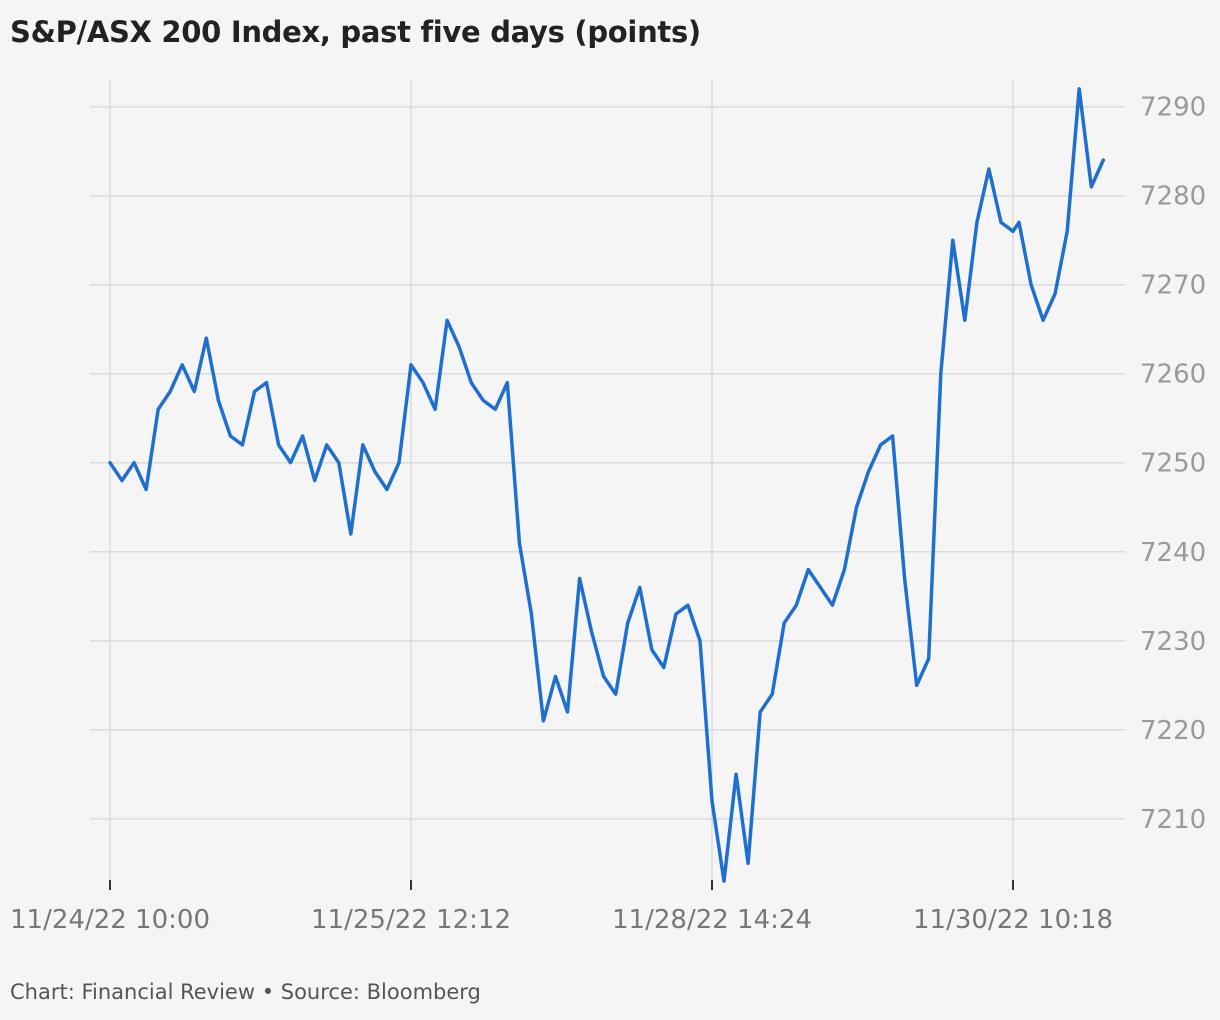  Describe the element at coordinates (1173, 553) in the screenshot. I see `y-tick-label: 7240` at that location.